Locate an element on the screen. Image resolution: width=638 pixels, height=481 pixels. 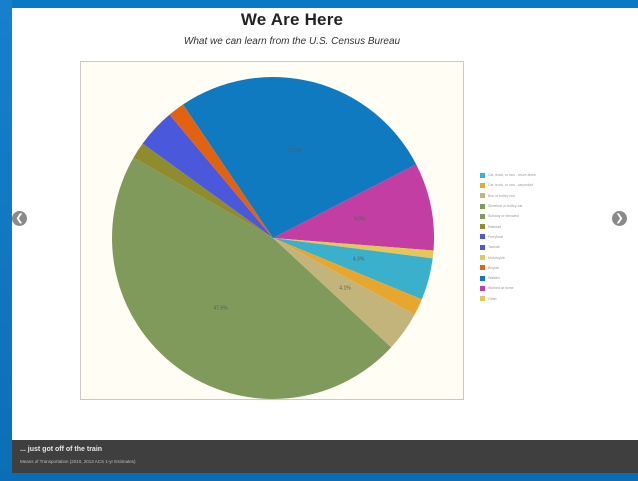
legend-label: Railroad is located at coordinates (495, 226).